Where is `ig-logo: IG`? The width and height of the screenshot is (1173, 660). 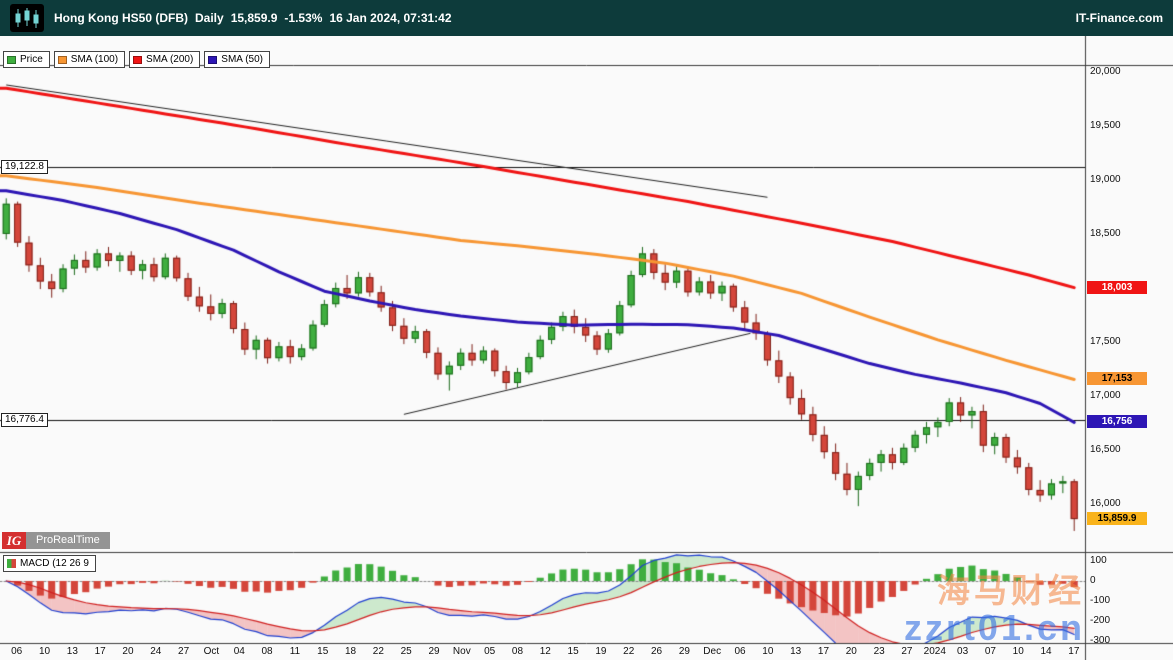 ig-logo: IG is located at coordinates (14, 540).